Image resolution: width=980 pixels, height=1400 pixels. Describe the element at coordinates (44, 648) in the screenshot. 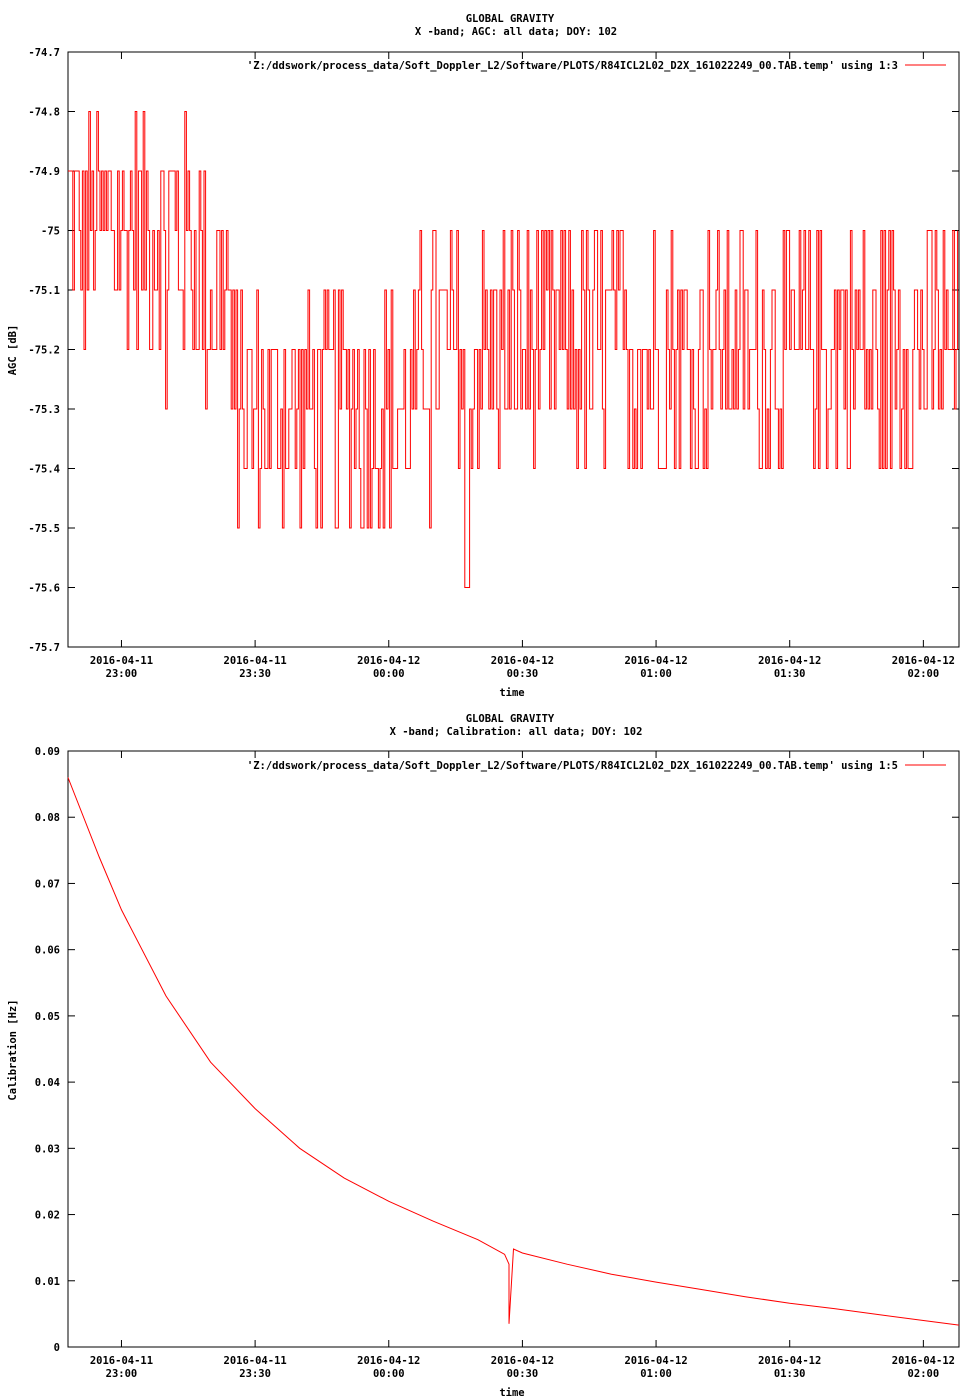

I see `y-tick-label: -75.7` at that location.